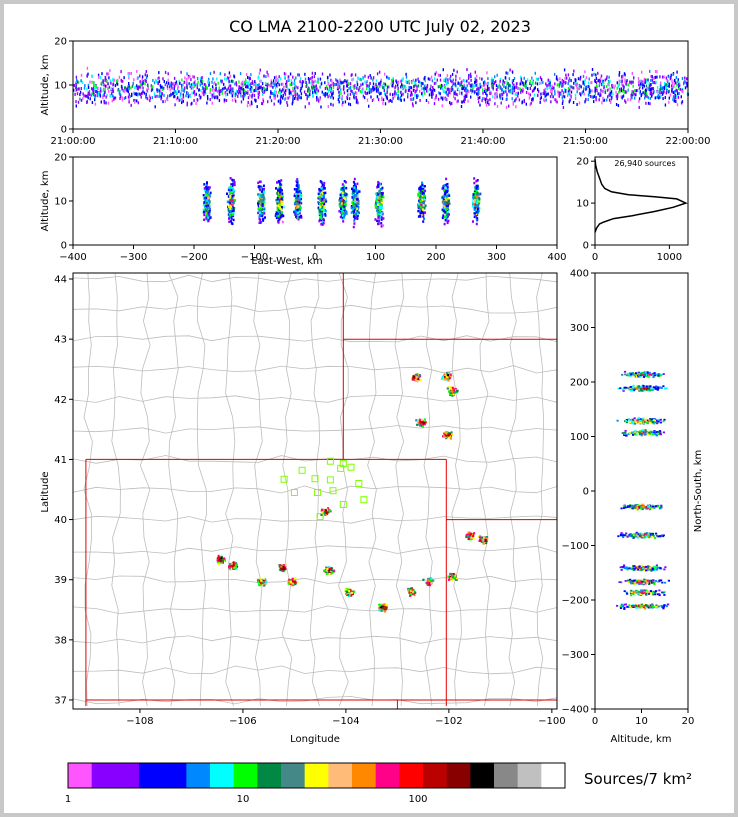 This screenshot has height=817, width=738. Describe the element at coordinates (315, 201) in the screenshot. I see `ew-height-plot-area` at that location.